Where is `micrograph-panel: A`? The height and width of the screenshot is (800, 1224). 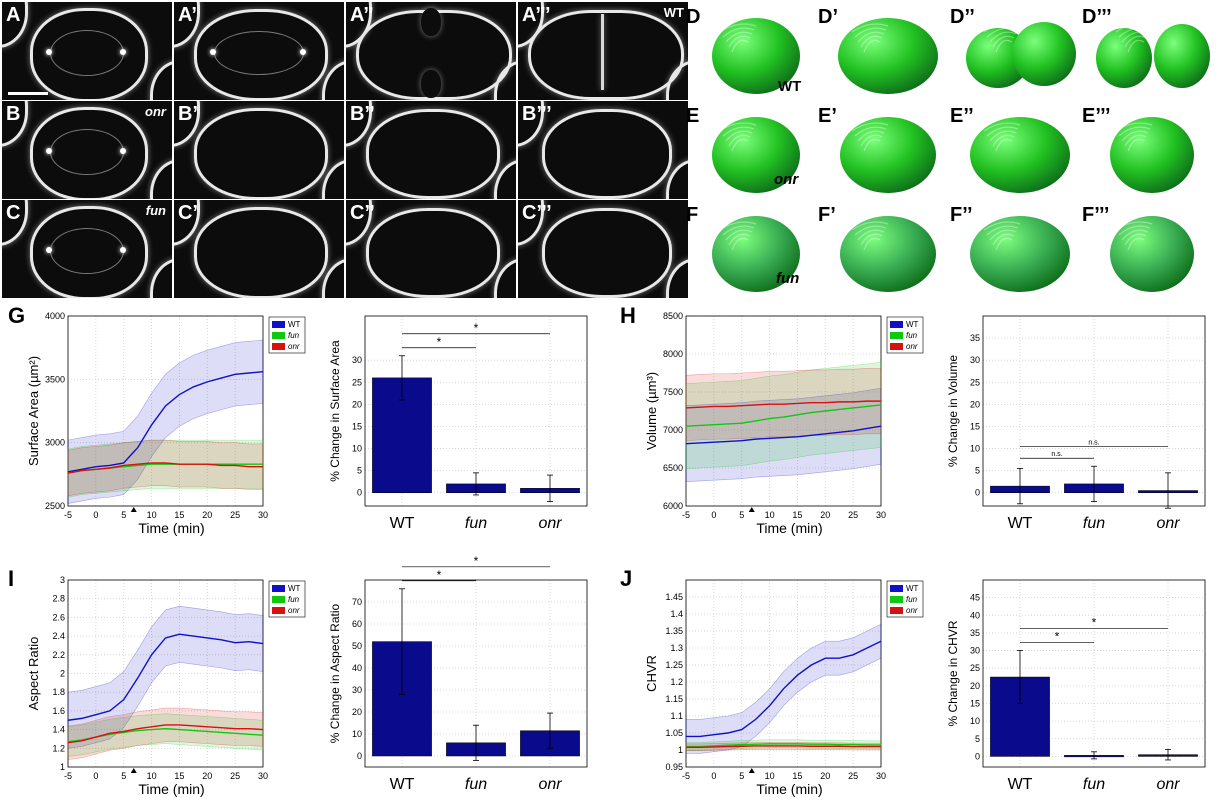 micrograph-panel: A is located at coordinates (87, 51).